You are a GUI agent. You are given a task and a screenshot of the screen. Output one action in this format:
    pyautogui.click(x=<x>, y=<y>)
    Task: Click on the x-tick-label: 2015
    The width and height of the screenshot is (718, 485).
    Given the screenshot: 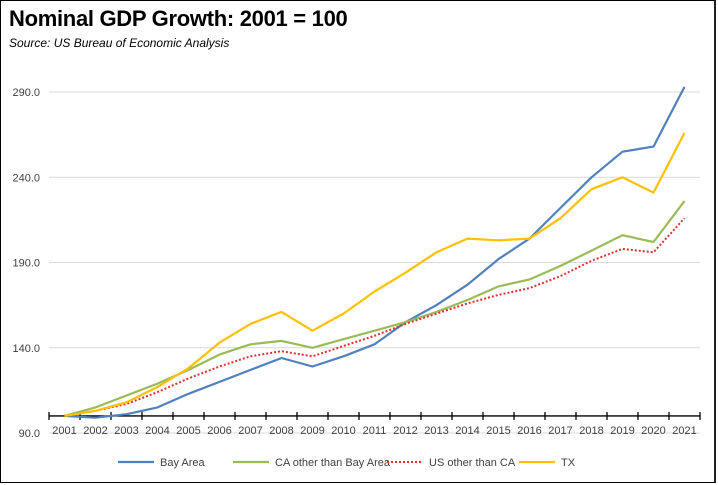 What is the action you would take?
    pyautogui.click(x=498, y=431)
    